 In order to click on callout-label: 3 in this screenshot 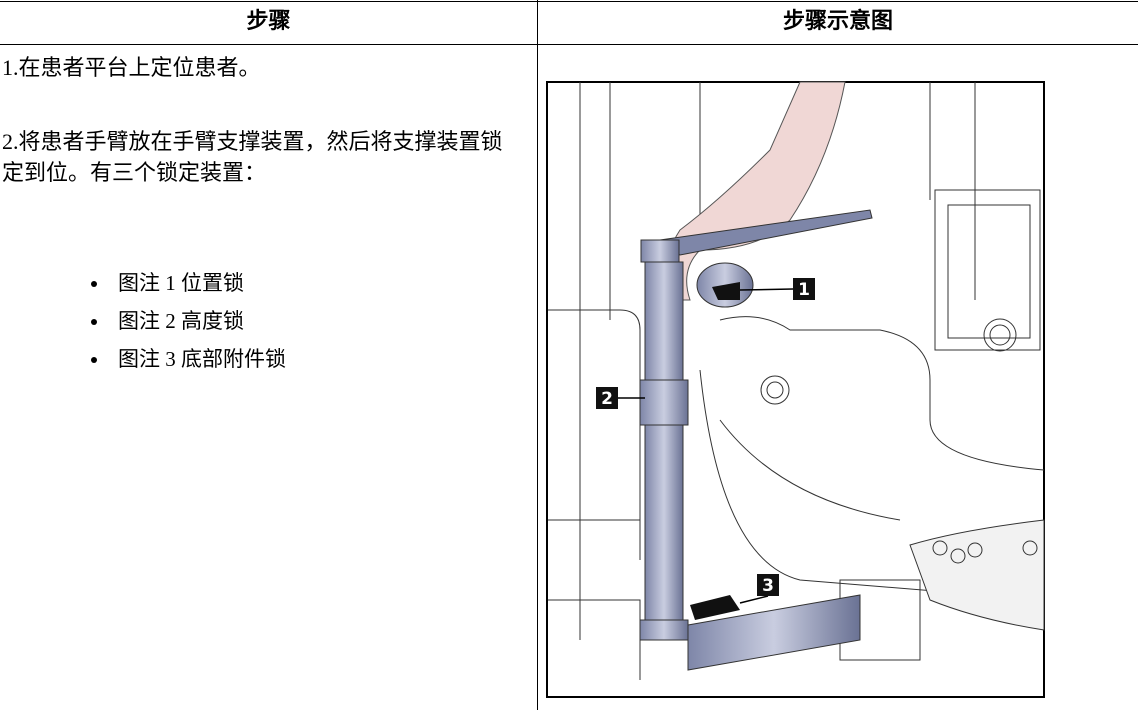, I will do `click(768, 586)`.